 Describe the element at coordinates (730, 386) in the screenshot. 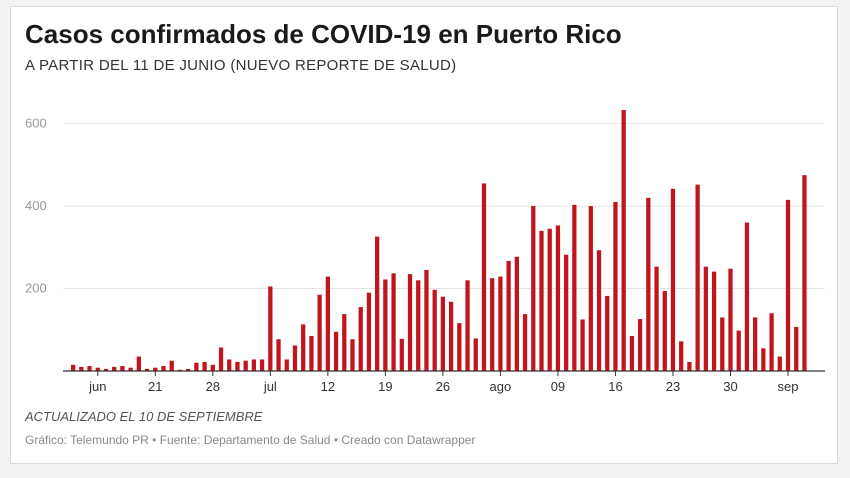

I see `x-tick-label: 30` at that location.